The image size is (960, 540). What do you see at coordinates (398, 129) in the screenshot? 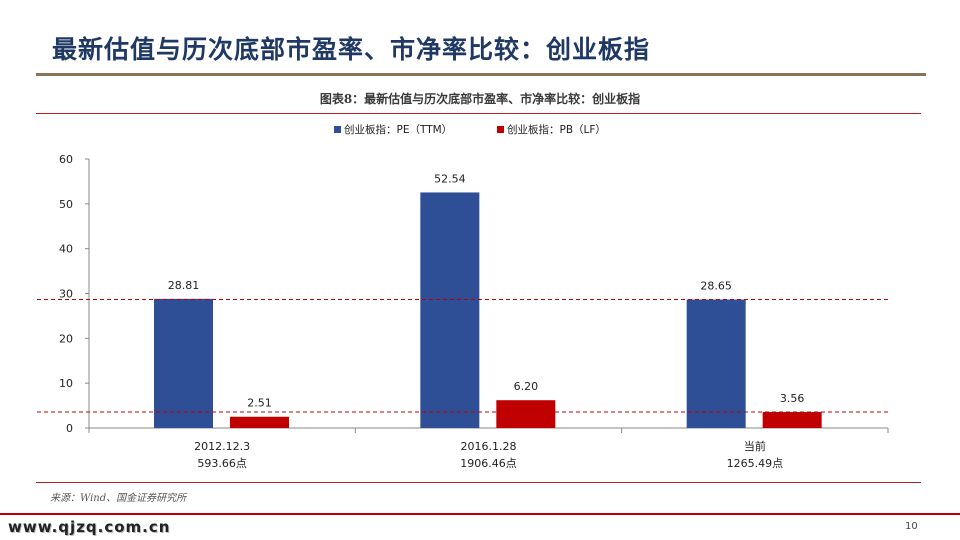
I see `legend-label: 创业板指：PE（TTM）` at bounding box center [398, 129].